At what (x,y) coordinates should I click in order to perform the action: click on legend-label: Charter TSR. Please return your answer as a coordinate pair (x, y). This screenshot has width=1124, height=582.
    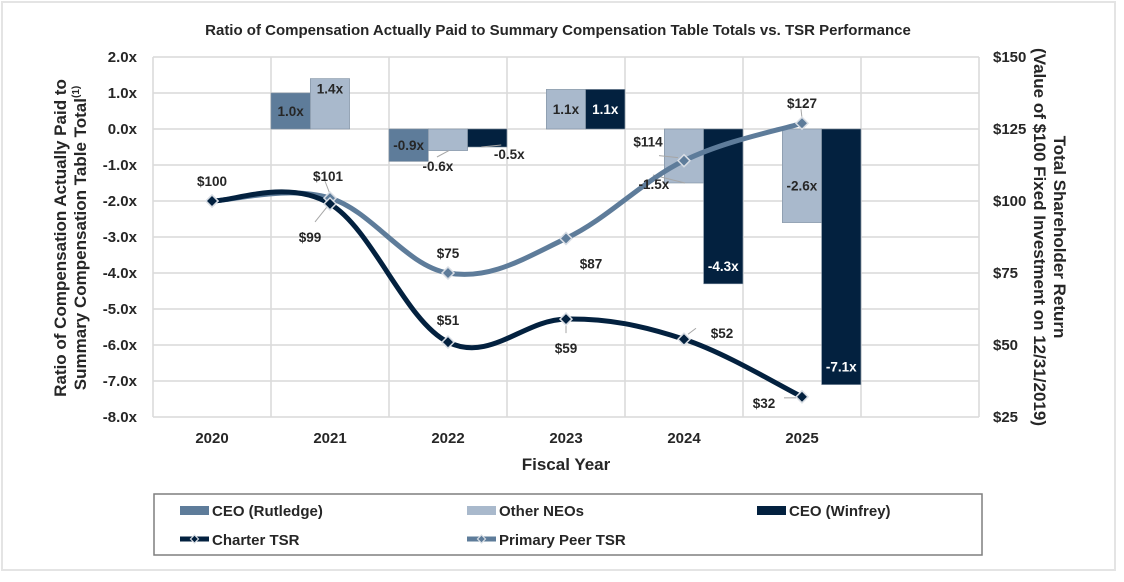
    Looking at the image, I should click on (256, 540).